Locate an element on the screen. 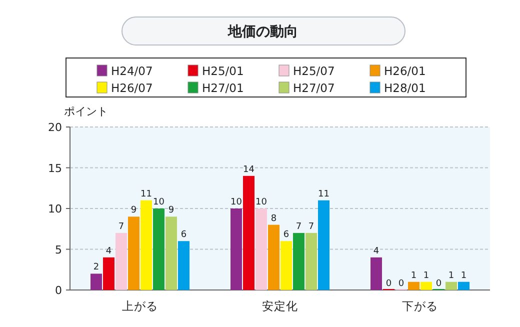  y-tick-label: 5 is located at coordinates (58, 249).